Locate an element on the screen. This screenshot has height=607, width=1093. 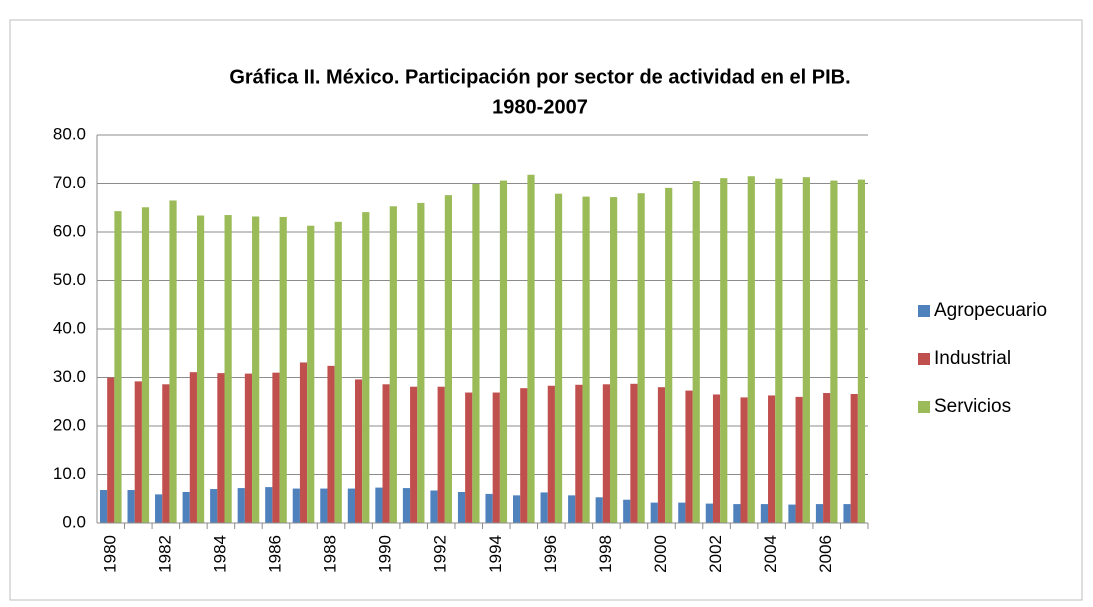
y-tick-label: 60.0 is located at coordinates (69, 230).